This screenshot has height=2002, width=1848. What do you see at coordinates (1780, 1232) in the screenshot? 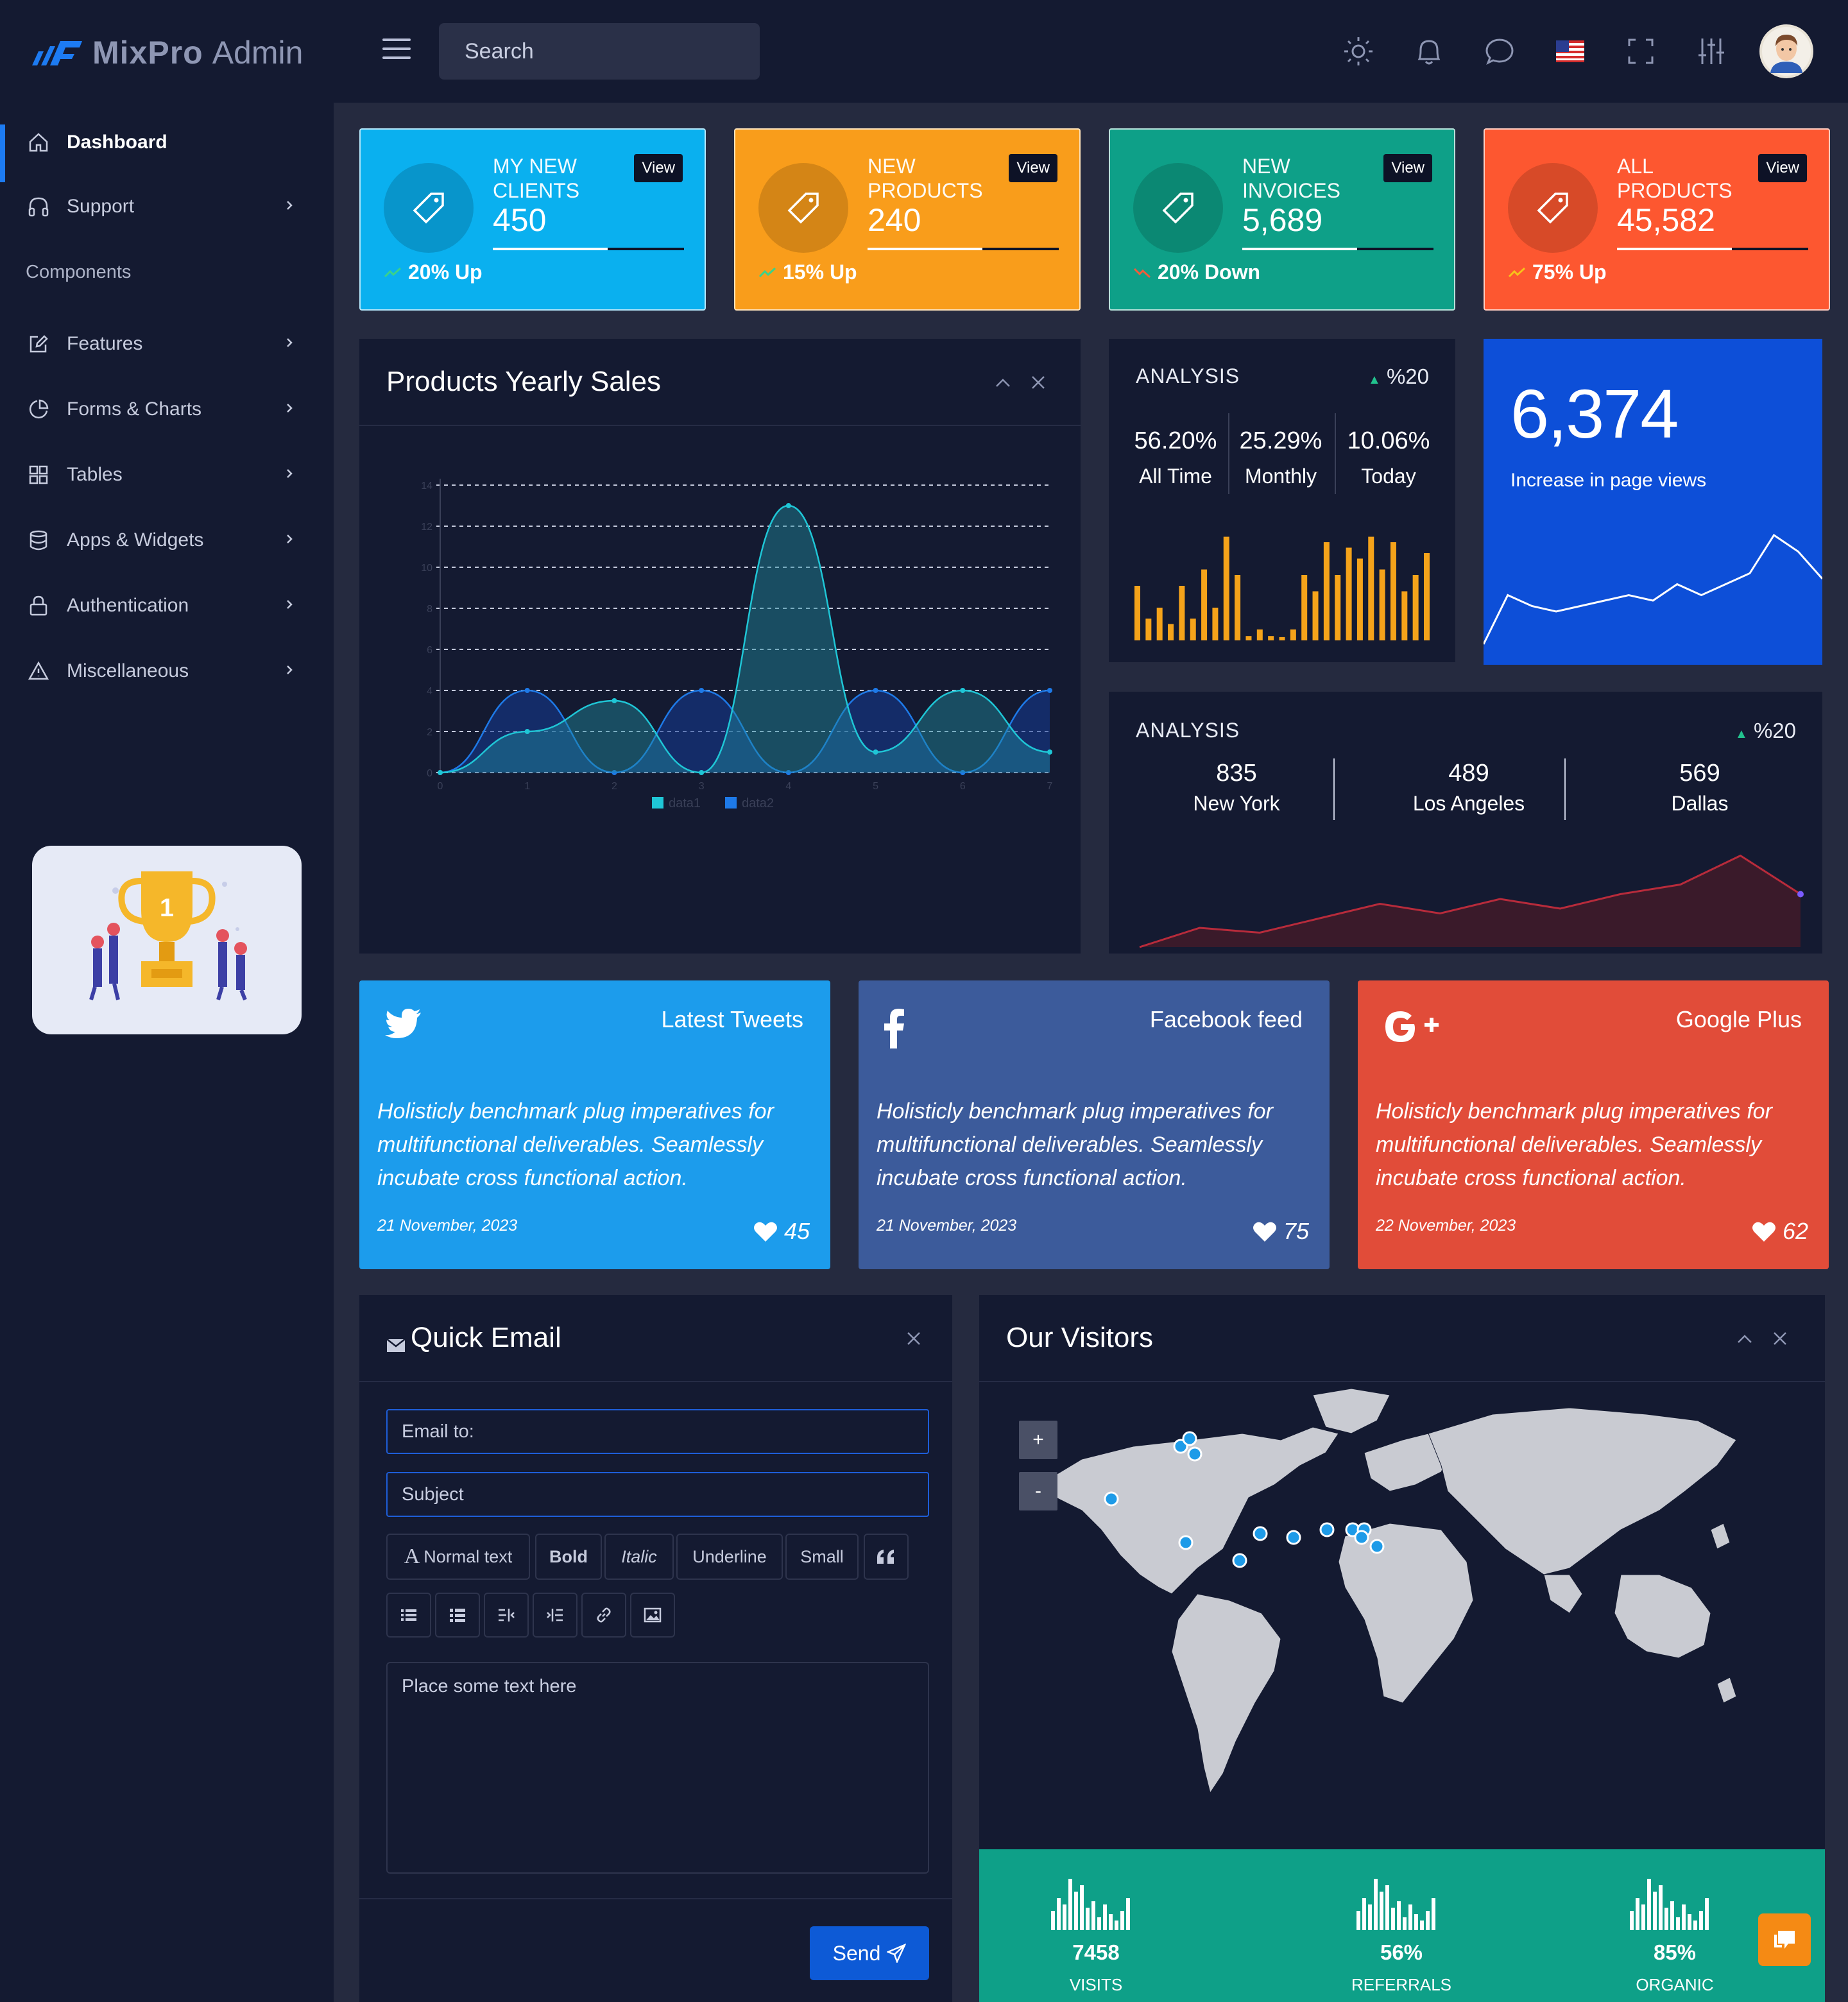
I see `like-count: 62` at bounding box center [1780, 1232].